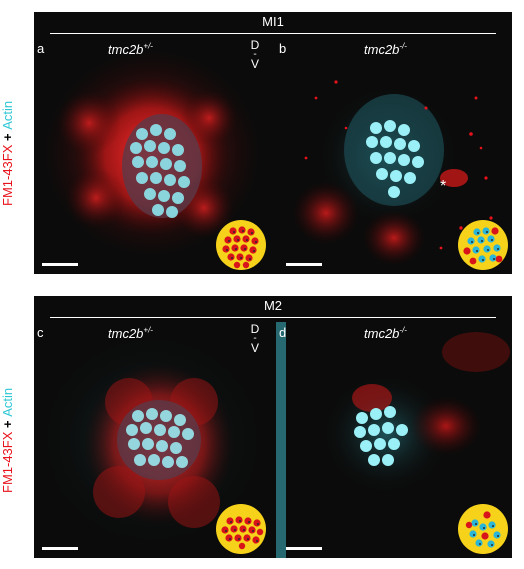  I want to click on side-label-row1: FM1-43FX + Actin, so click(11, 153).